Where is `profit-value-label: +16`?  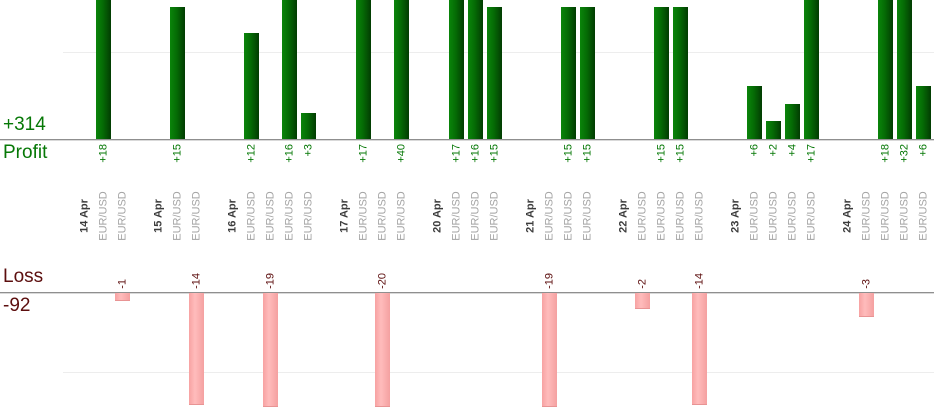 profit-value-label: +16 is located at coordinates (475, 153).